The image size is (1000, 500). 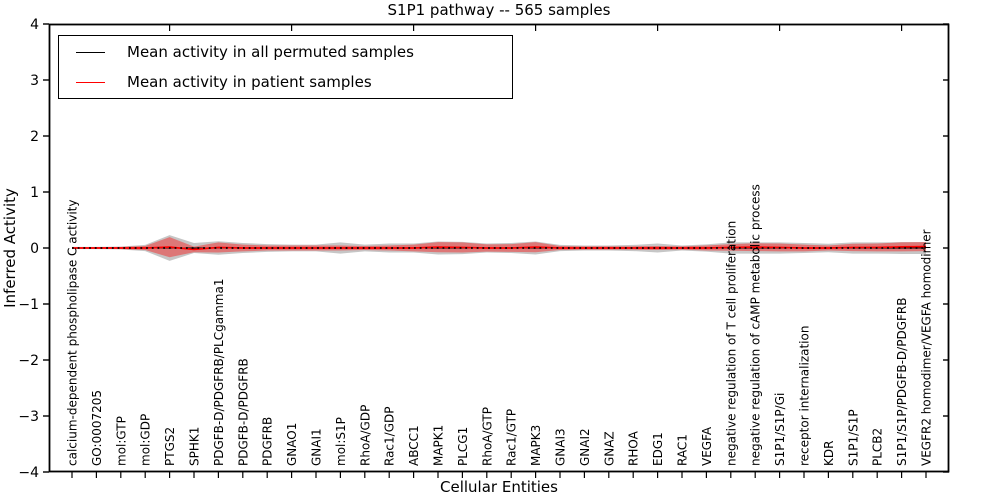 What do you see at coordinates (146, 440) in the screenshot?
I see `x-tick-label: mol:GDP` at bounding box center [146, 440].